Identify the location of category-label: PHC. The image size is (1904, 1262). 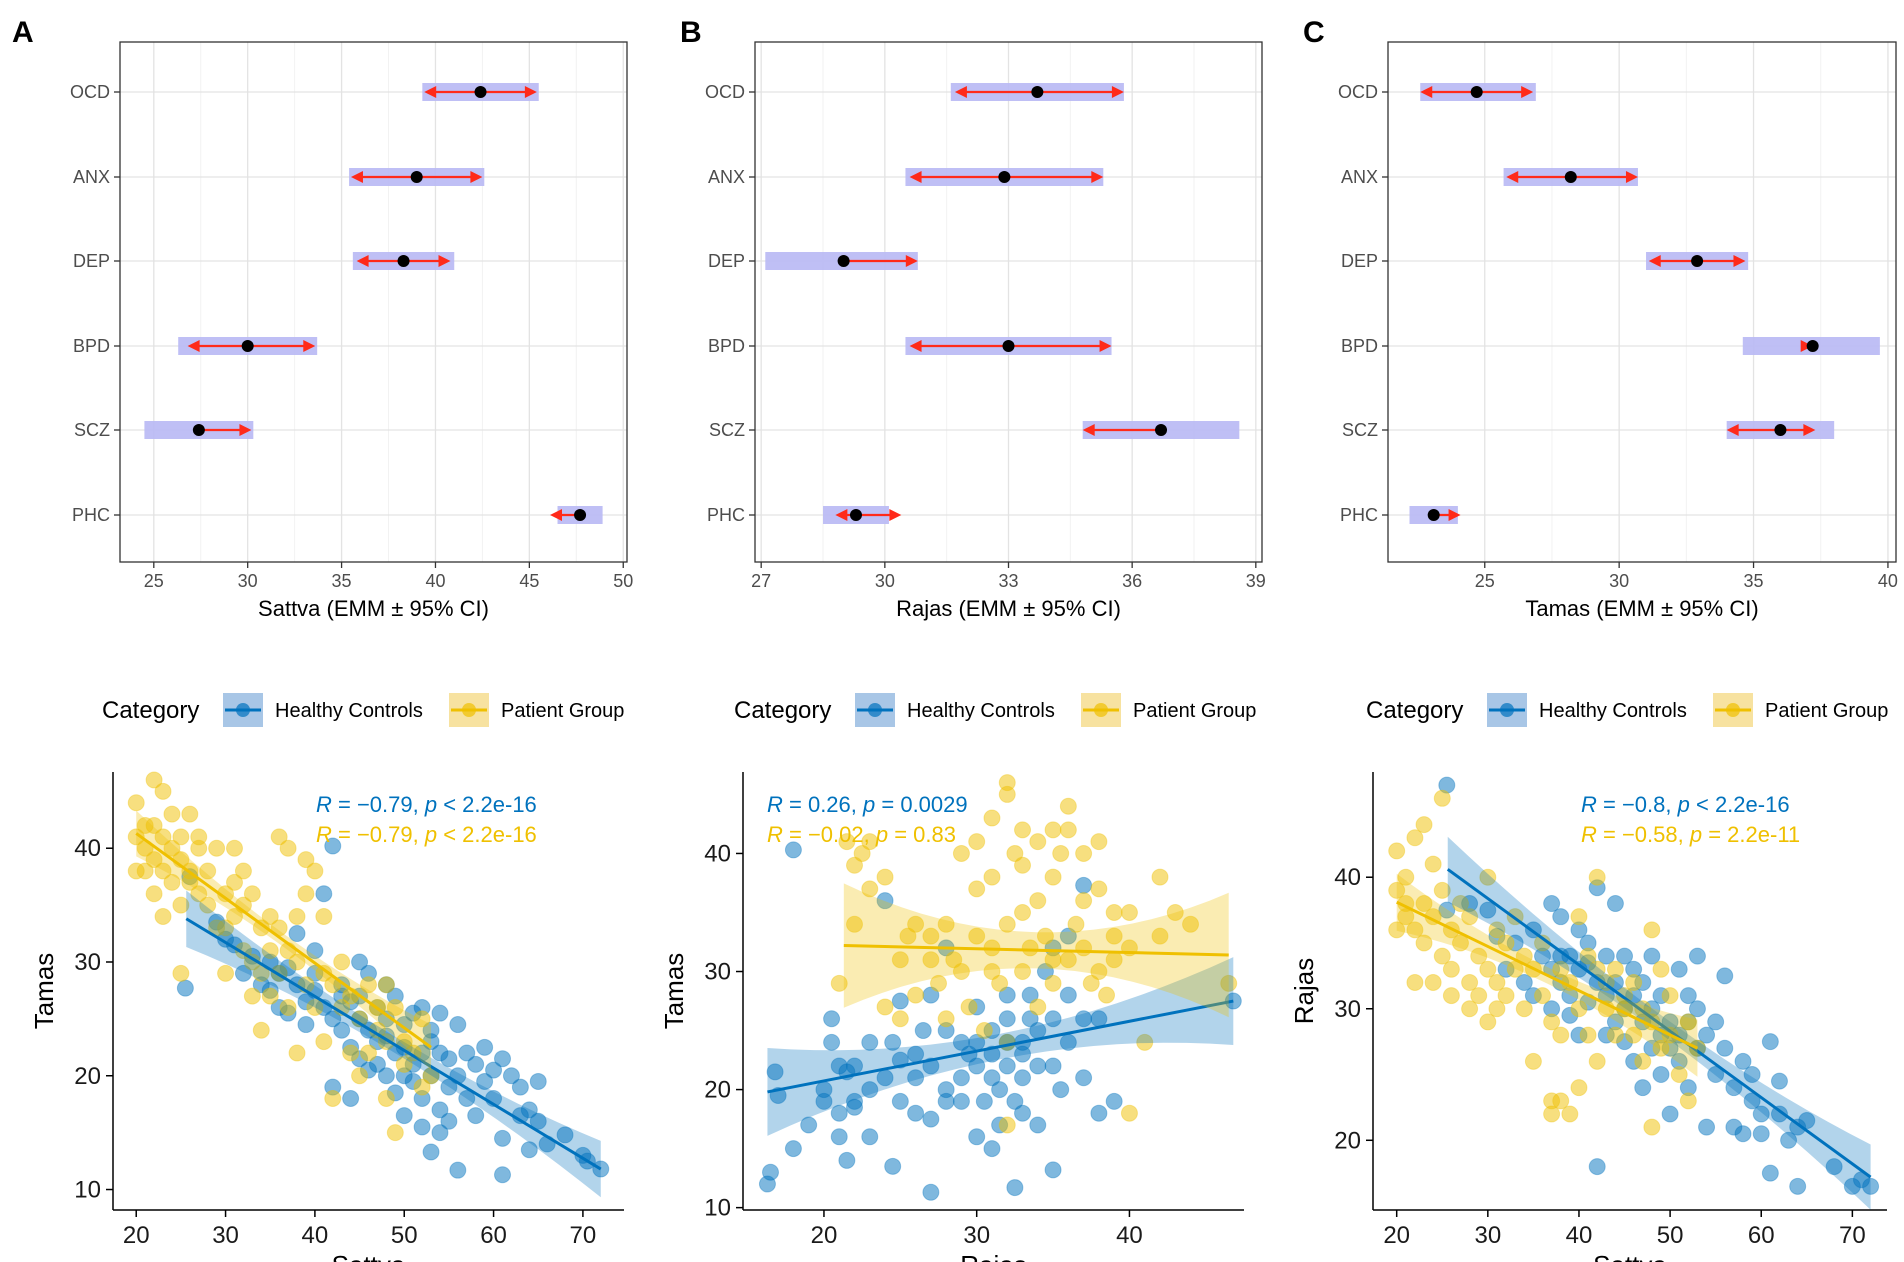
(1359, 515).